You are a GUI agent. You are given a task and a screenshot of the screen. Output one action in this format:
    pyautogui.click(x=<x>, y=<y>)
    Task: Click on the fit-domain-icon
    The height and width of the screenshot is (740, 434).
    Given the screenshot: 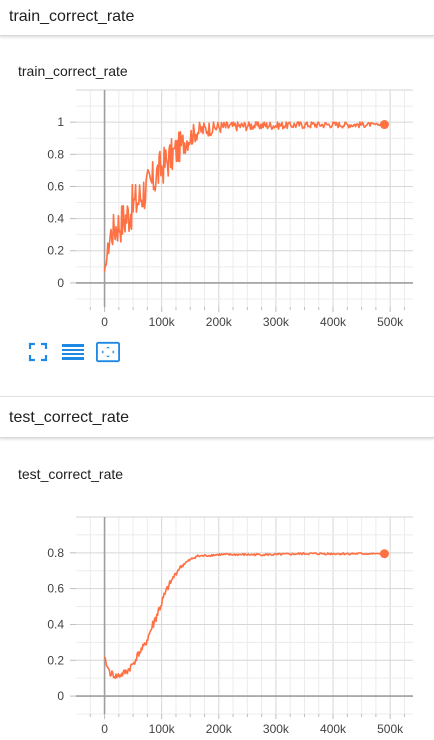 What is the action you would take?
    pyautogui.click(x=38, y=352)
    